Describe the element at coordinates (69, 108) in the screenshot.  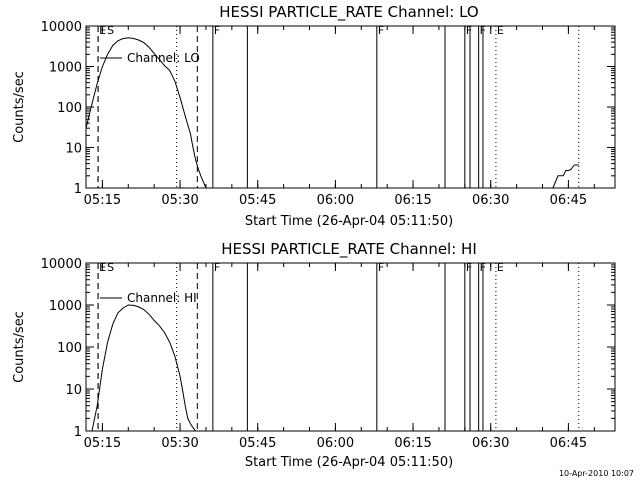
I see `y-tick-label-lo-2: 100` at that location.